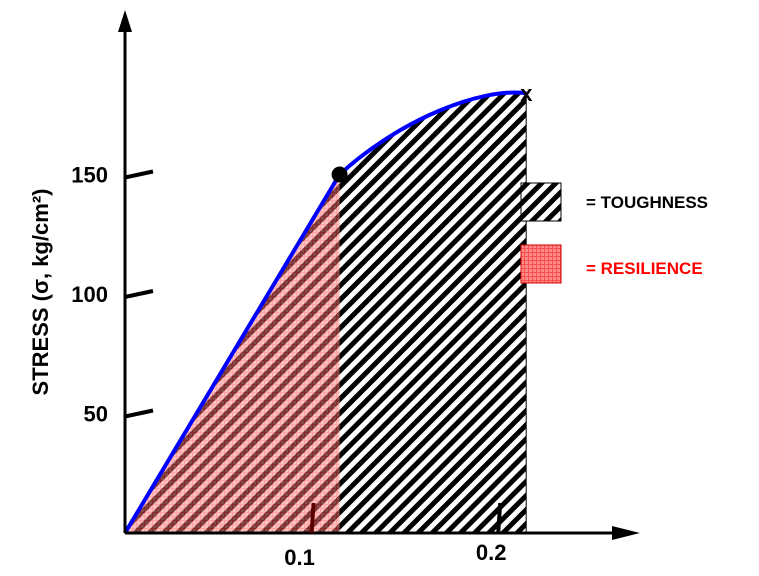 This screenshot has height=576, width=759. I want to click on x-ticks: 0.1 0.2, so click(395, 536).